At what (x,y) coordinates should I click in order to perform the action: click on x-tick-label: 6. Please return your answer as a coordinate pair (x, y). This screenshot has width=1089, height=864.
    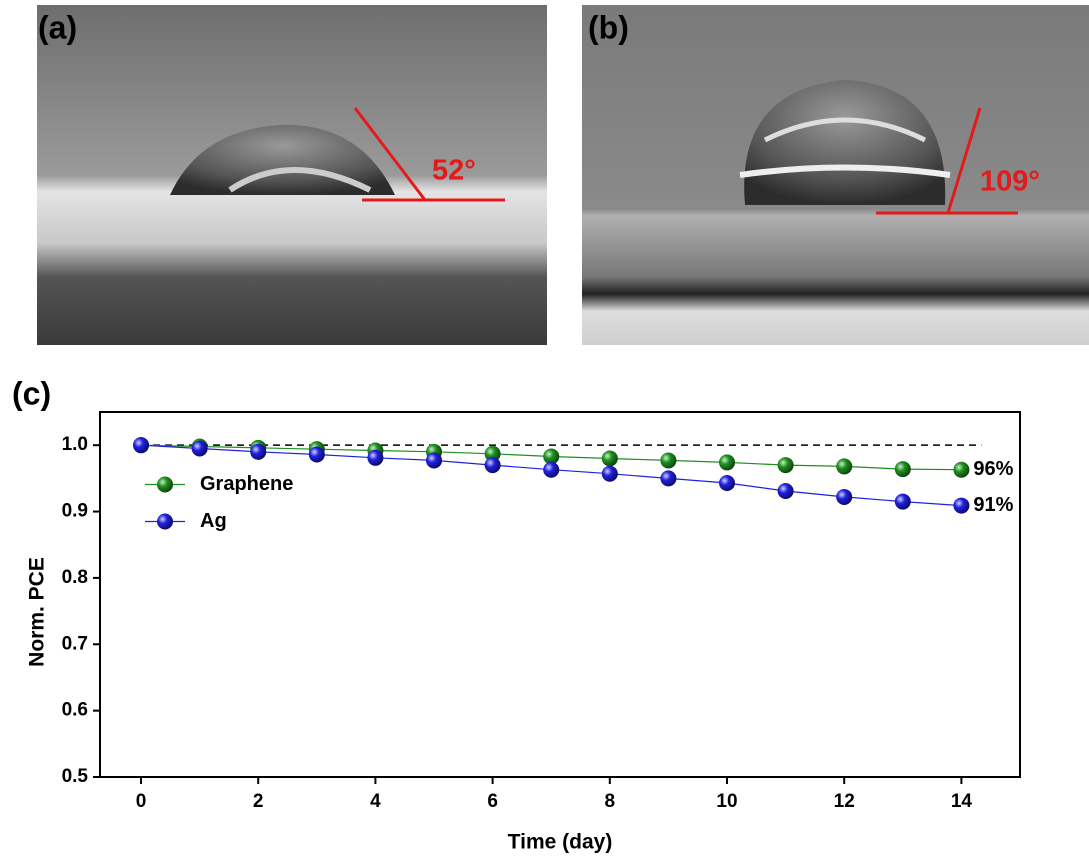
    Looking at the image, I should click on (492, 801).